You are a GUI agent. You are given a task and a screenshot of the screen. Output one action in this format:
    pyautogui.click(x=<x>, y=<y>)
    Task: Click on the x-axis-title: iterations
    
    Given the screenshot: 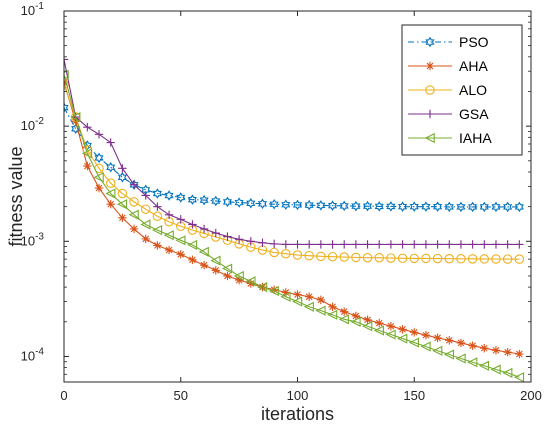 What is the action you would take?
    pyautogui.click(x=297, y=414)
    